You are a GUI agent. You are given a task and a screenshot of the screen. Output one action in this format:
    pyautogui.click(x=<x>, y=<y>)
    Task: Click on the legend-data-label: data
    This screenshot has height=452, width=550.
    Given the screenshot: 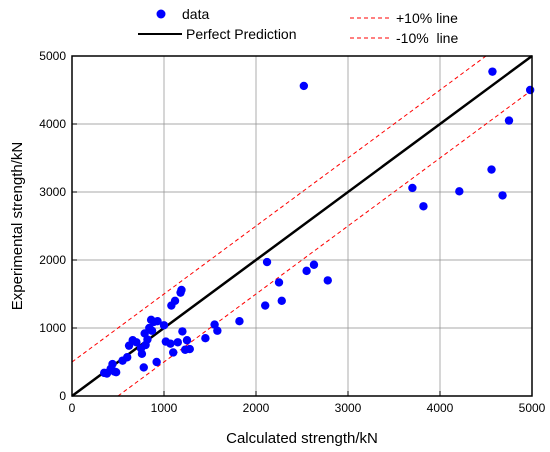 What is the action you would take?
    pyautogui.click(x=195, y=14)
    